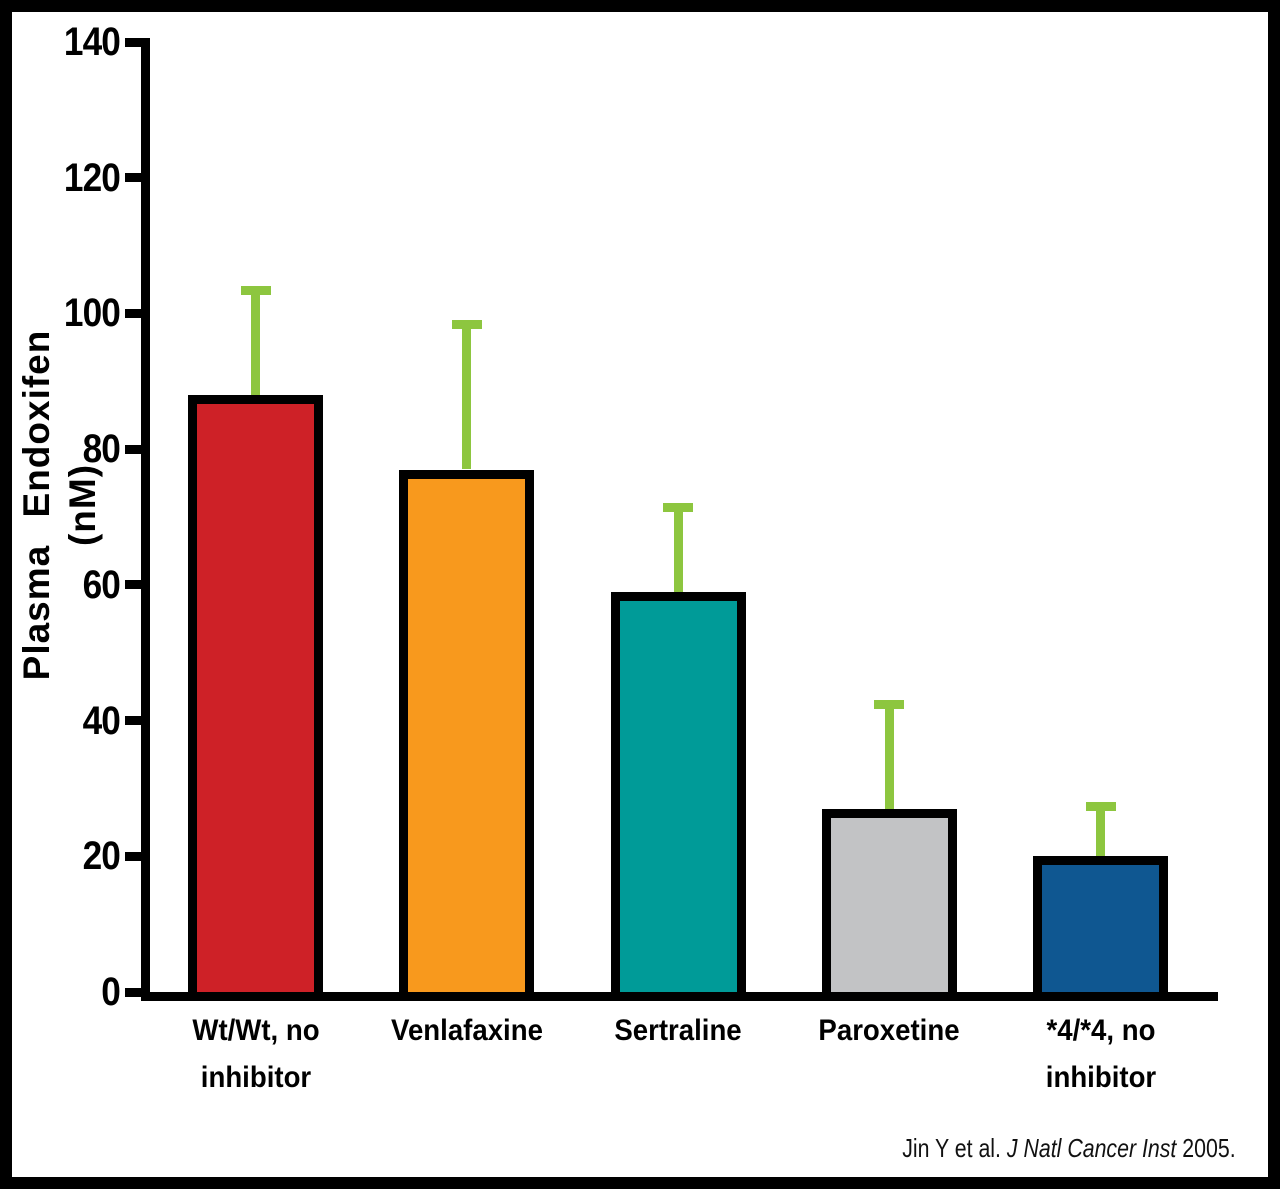  What do you see at coordinates (1092, 1148) in the screenshot?
I see `citation-journal: J Natl Cancer Inst` at bounding box center [1092, 1148].